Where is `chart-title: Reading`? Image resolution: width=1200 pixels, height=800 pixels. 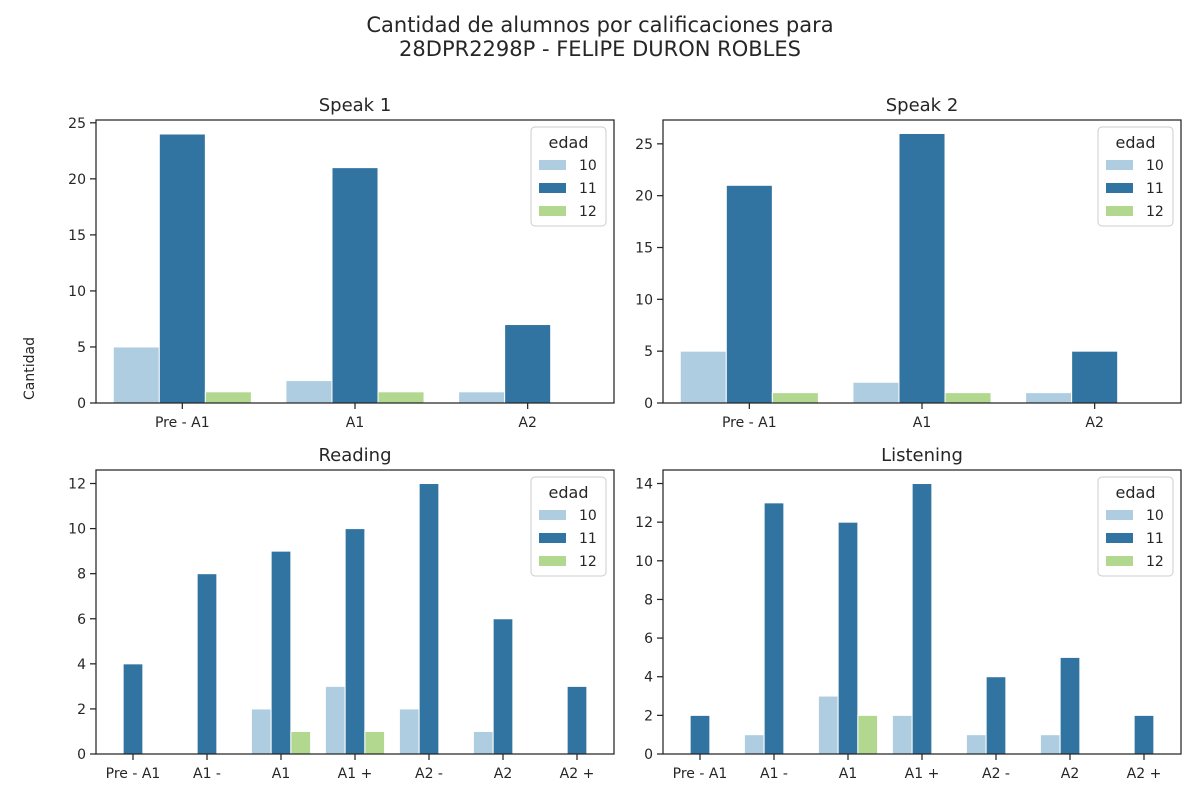 chart-title: Reading is located at coordinates (354, 455).